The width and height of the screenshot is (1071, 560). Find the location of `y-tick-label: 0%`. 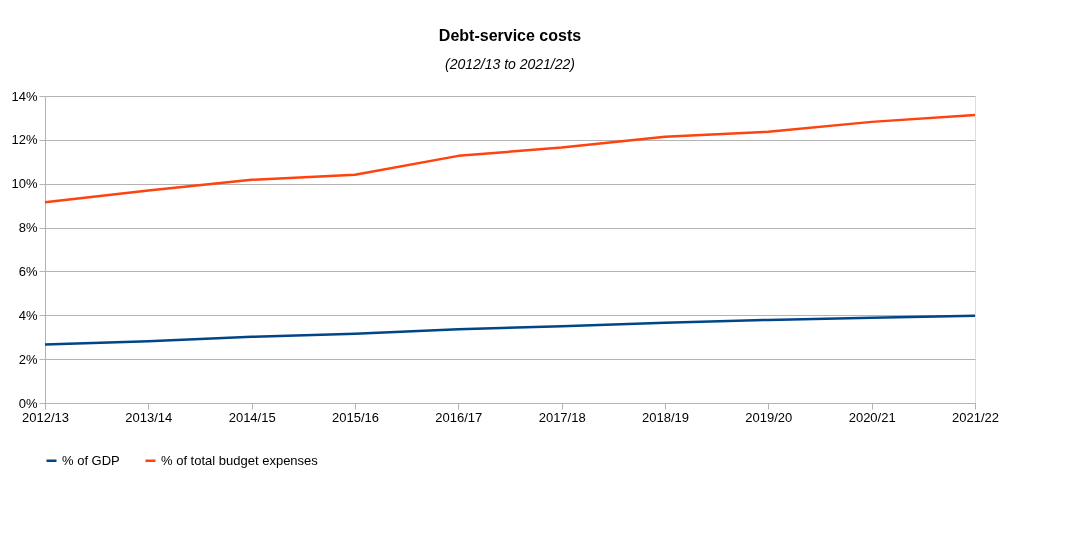

y-tick-label: 0% is located at coordinates (28, 403).